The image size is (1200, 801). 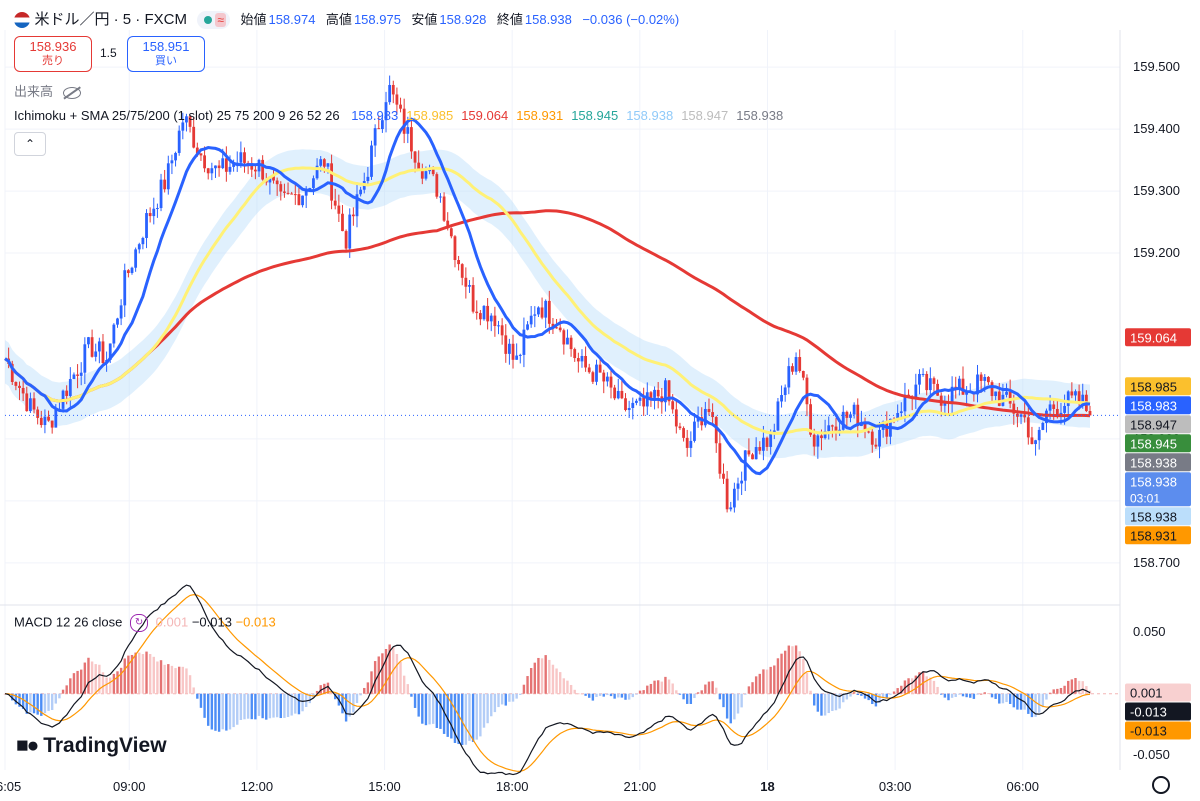 I want to click on eye-off-icon, so click(x=71, y=92).